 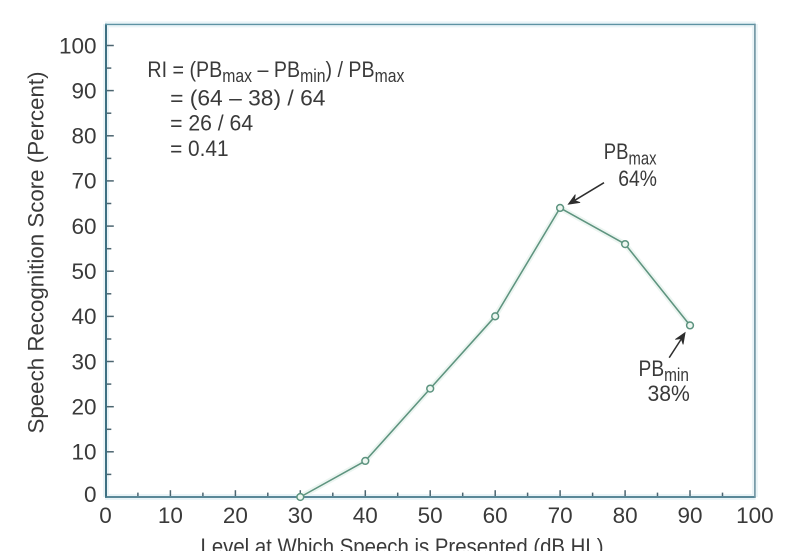 What do you see at coordinates (211, 123) in the screenshot?
I see `svg-text: = 26 / 64` at bounding box center [211, 123].